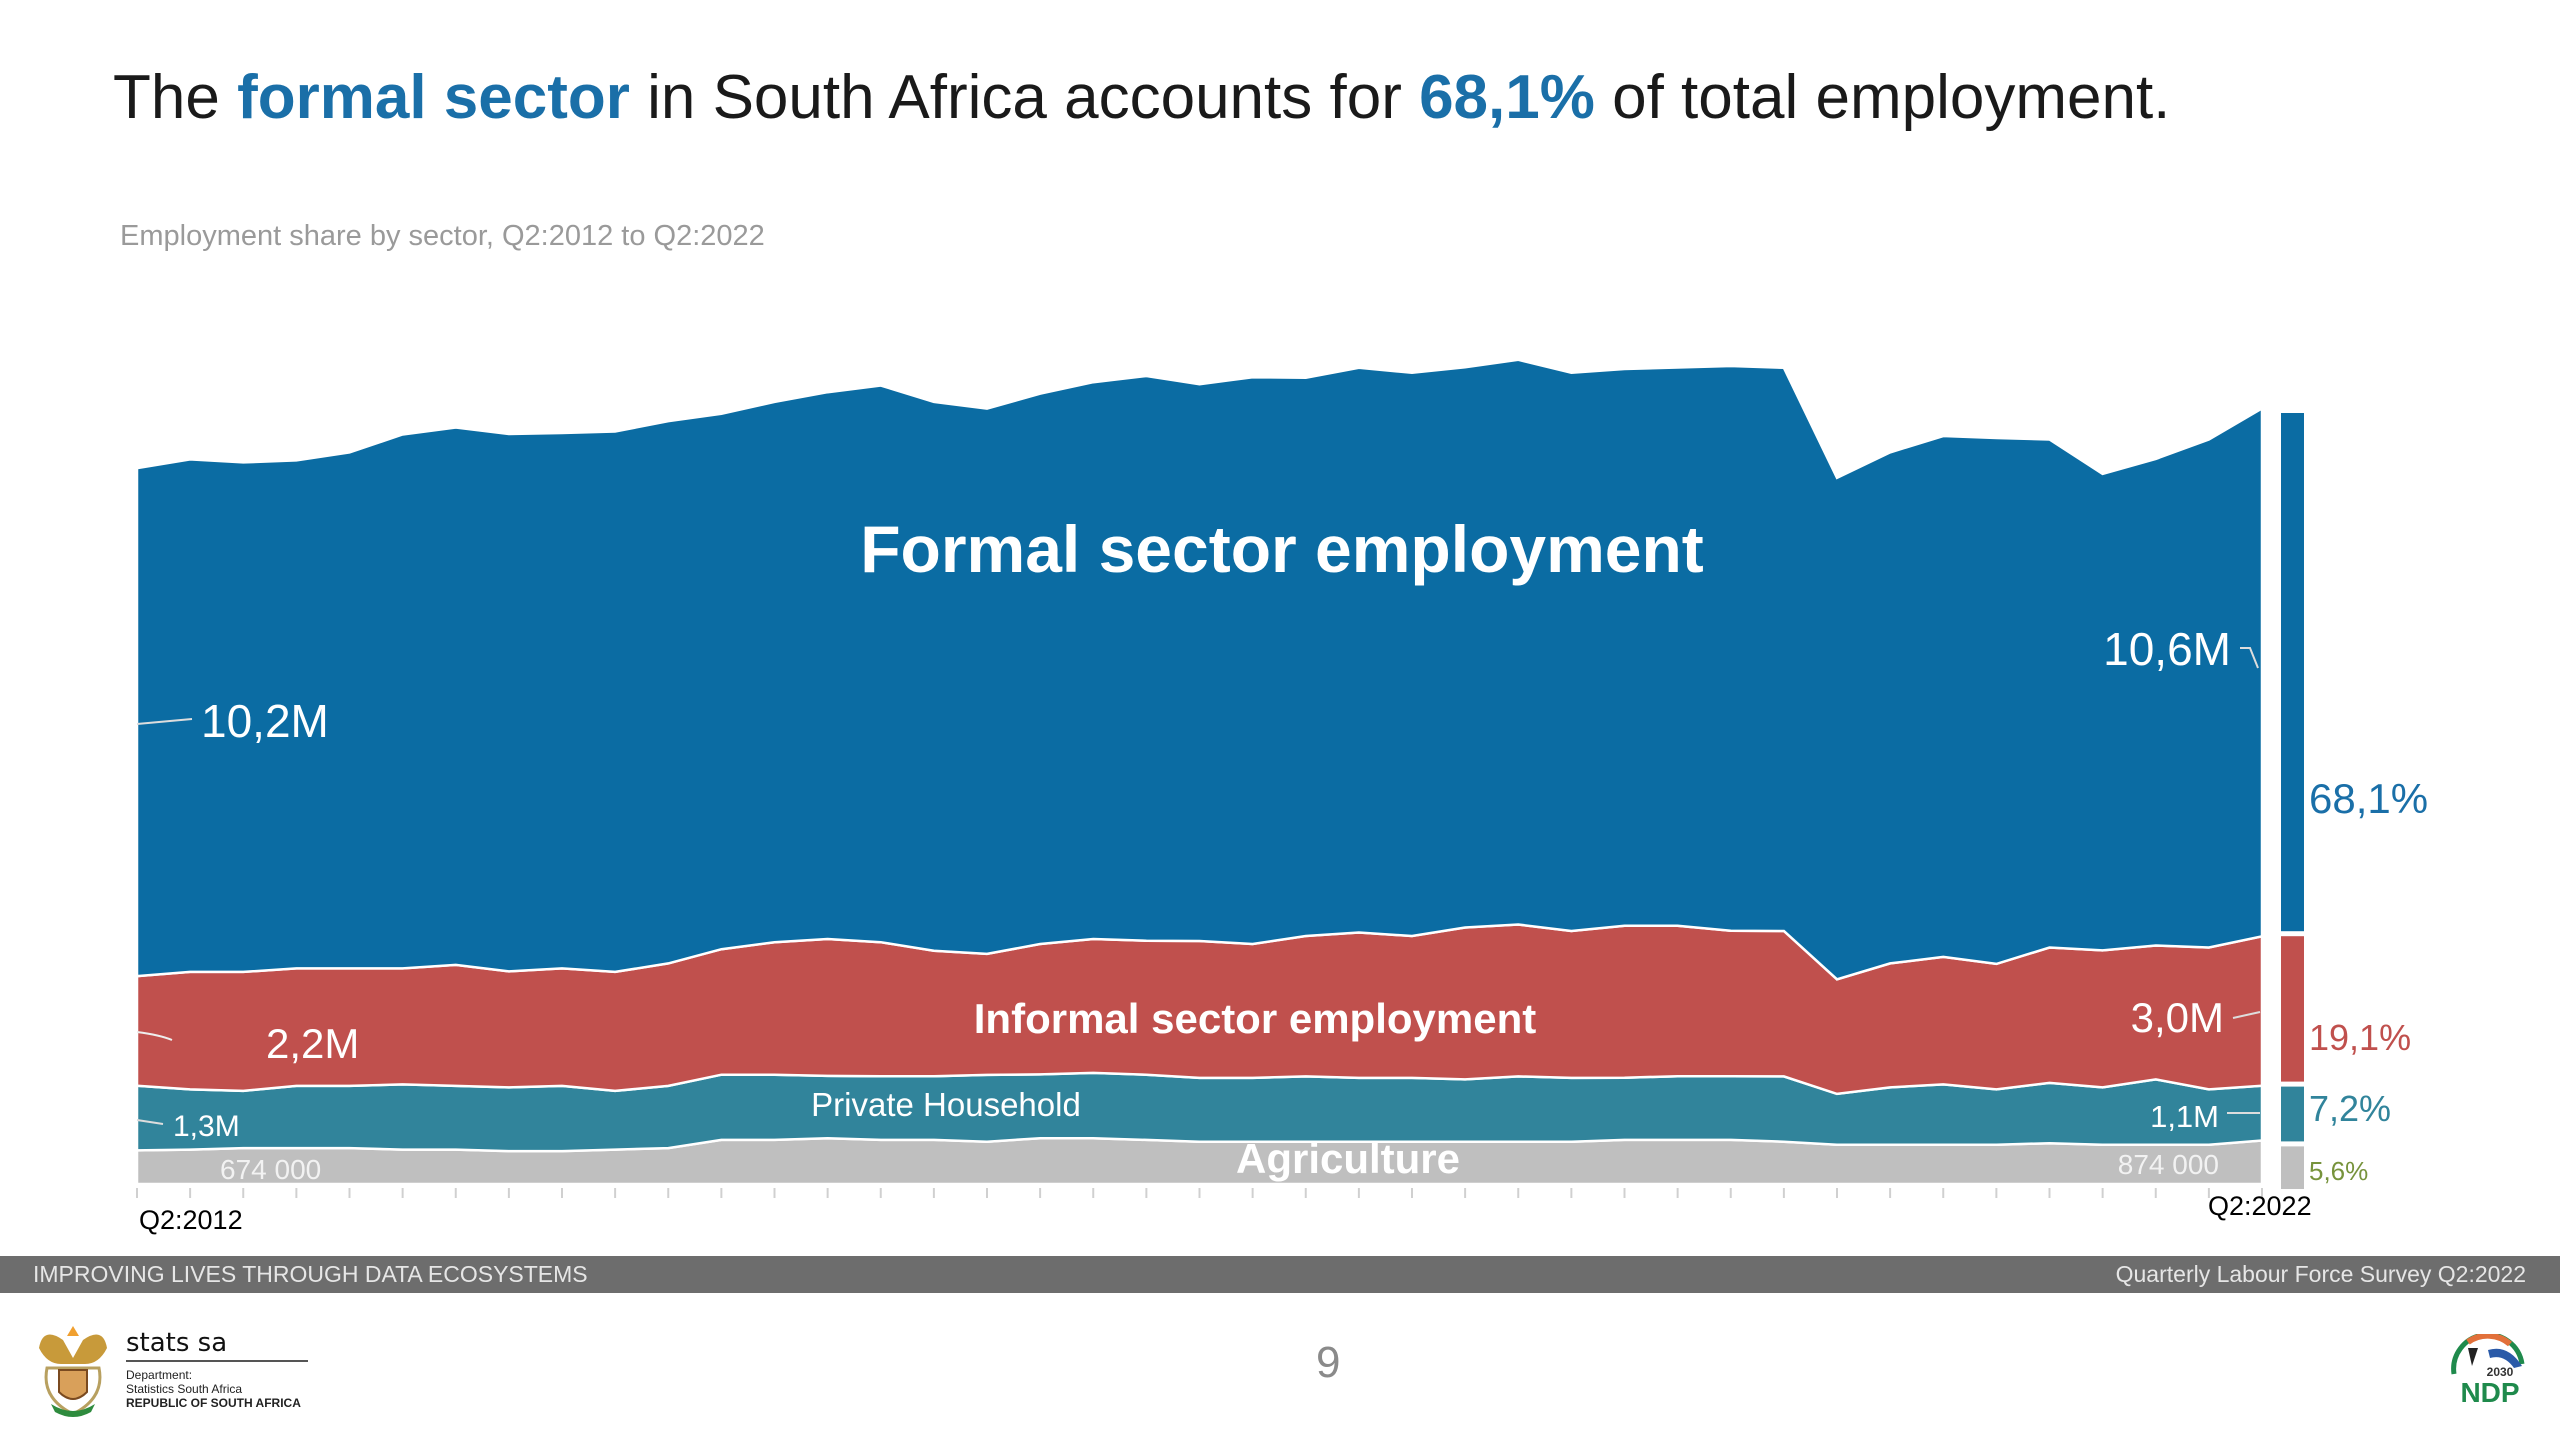 The image size is (2560, 1440). I want to click on title-text: The, so click(175, 97).